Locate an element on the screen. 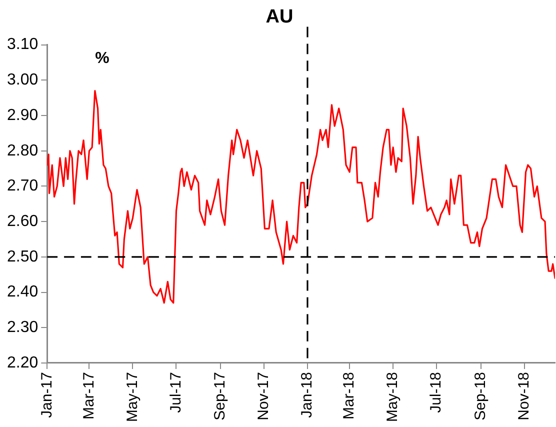 The width and height of the screenshot is (556, 427). x-tick-label: Nov-18 is located at coordinates (523, 396).